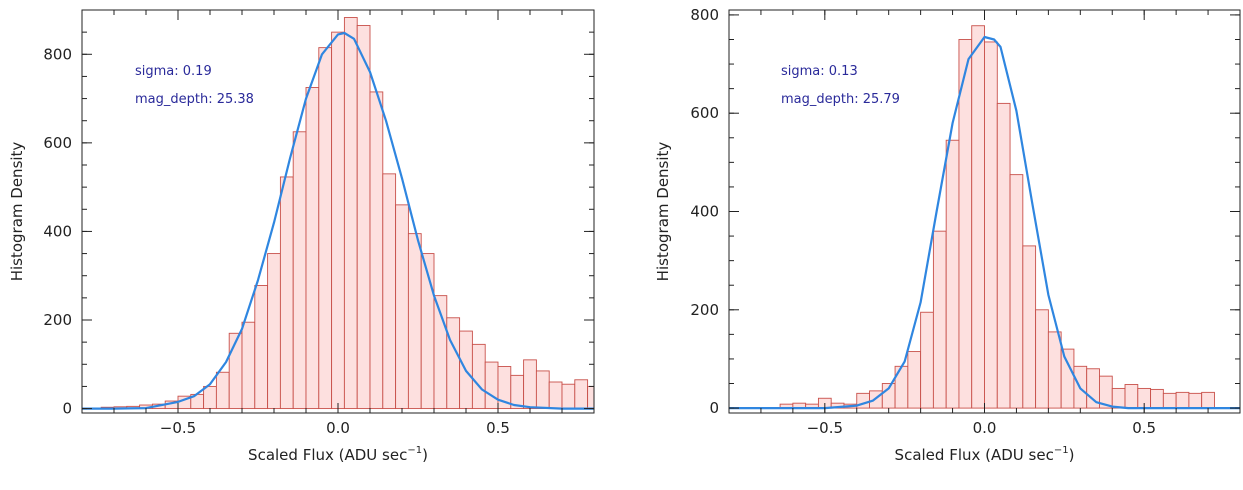 This screenshot has height=490, width=1243. I want to click on right-x-tick-labels: −0.5 0.0 0.5, so click(982, 428).